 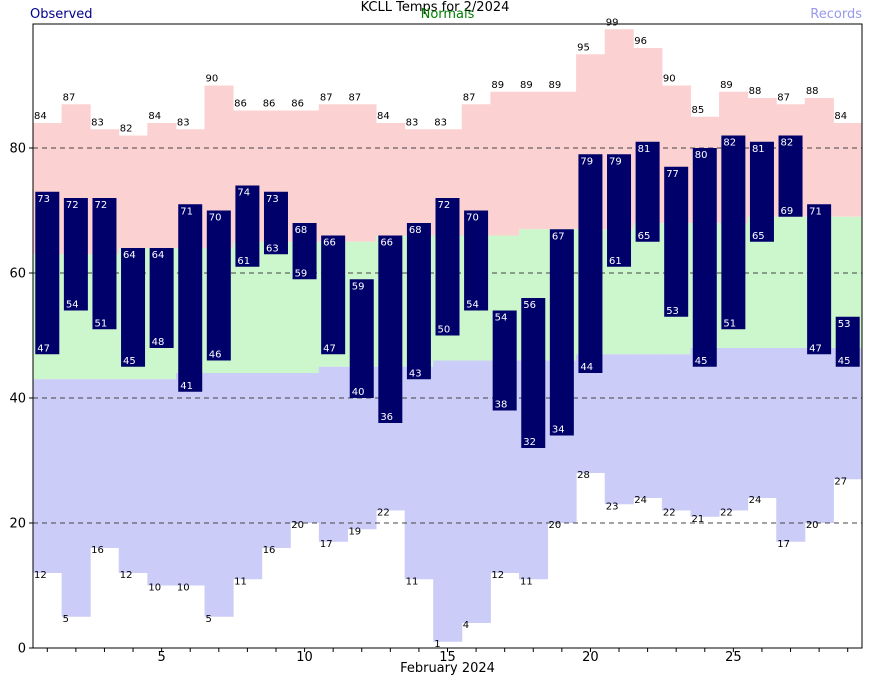 What do you see at coordinates (447, 668) in the screenshot?
I see `x-axis-label: February 2024` at bounding box center [447, 668].